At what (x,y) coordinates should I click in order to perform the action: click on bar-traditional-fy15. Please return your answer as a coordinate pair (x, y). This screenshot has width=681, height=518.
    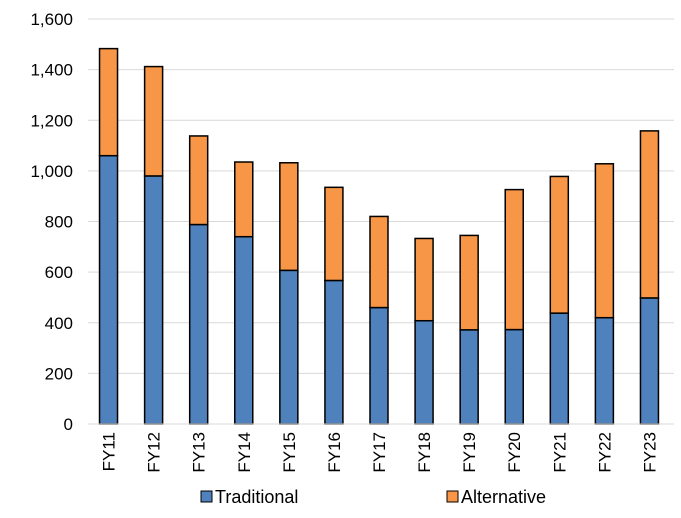
    Looking at the image, I should click on (289, 347).